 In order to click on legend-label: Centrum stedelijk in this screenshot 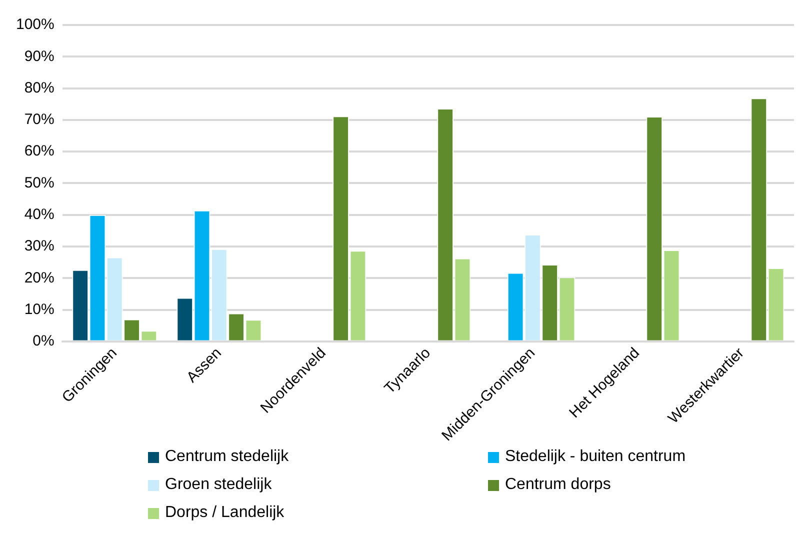, I will do `click(227, 457)`.